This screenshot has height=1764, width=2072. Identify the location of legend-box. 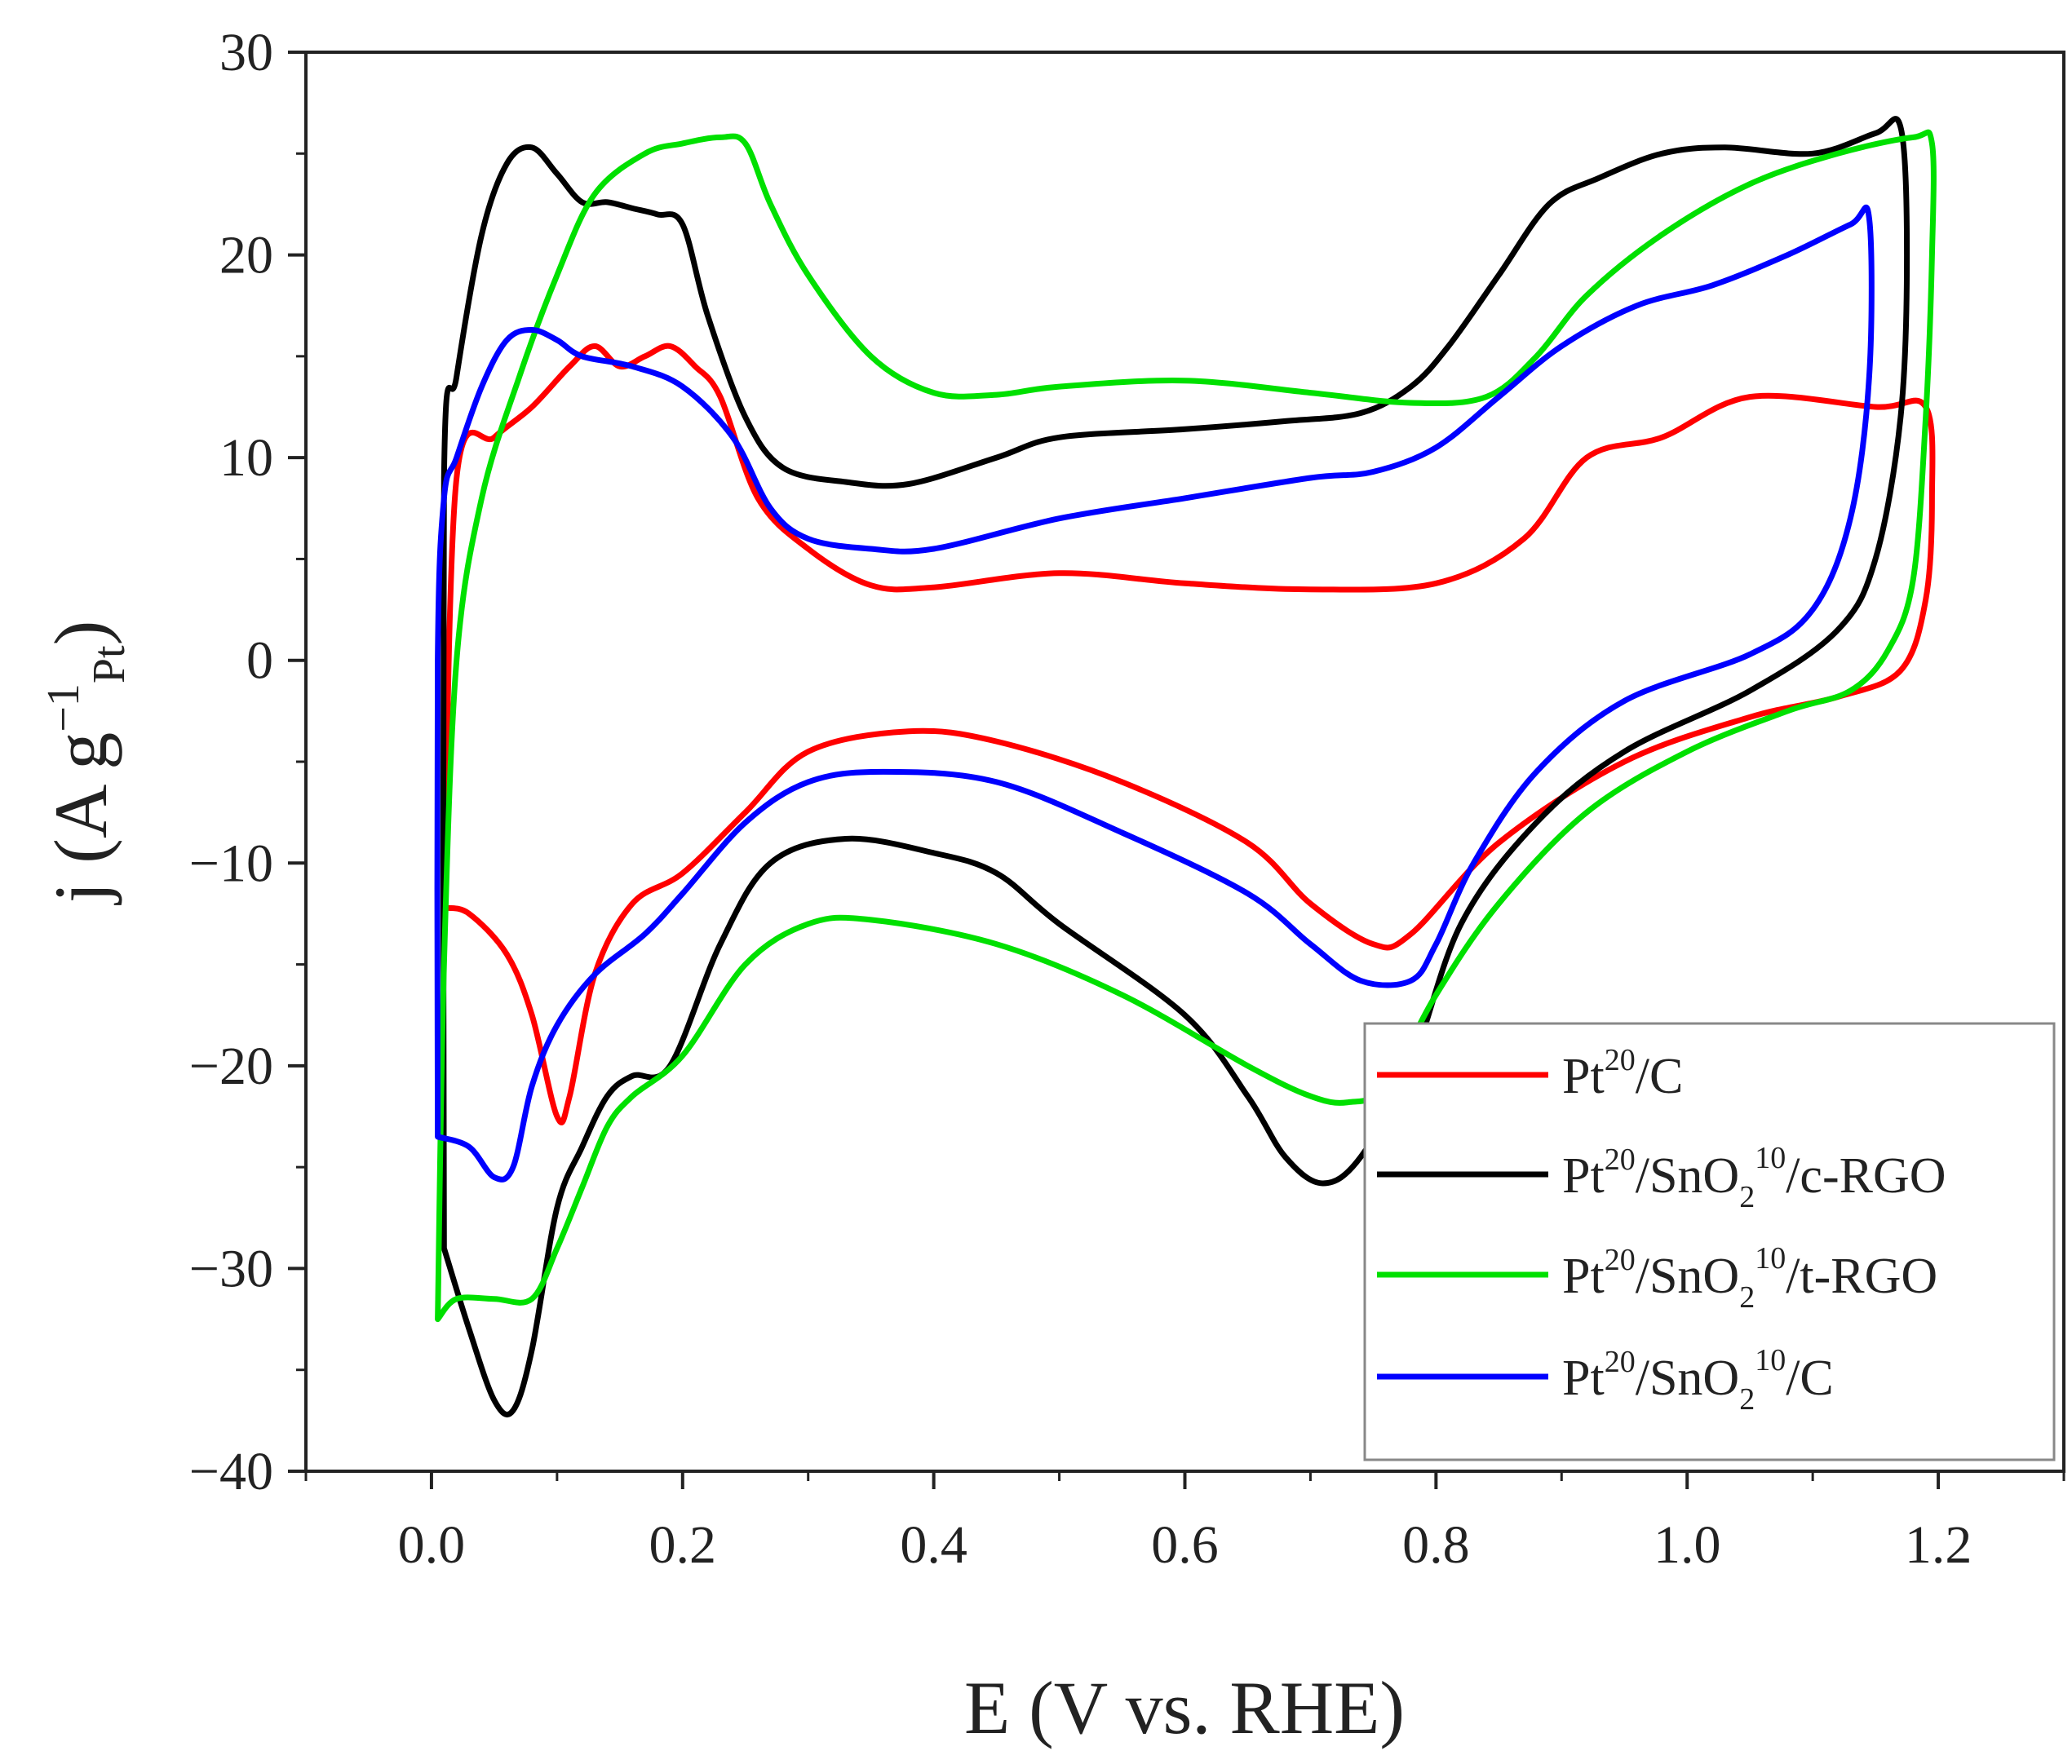
(1709, 1241).